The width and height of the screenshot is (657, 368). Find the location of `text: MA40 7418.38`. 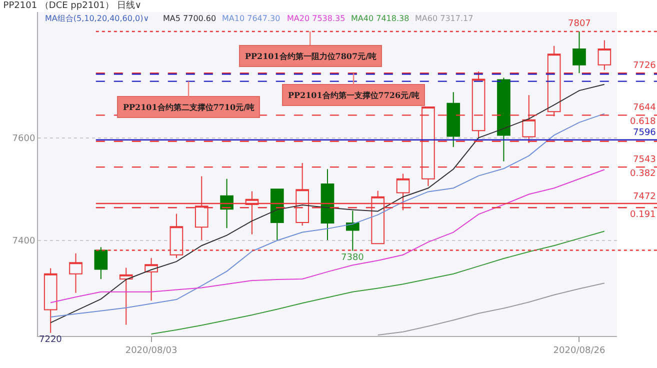

text: MA40 7418.38 is located at coordinates (380, 18).